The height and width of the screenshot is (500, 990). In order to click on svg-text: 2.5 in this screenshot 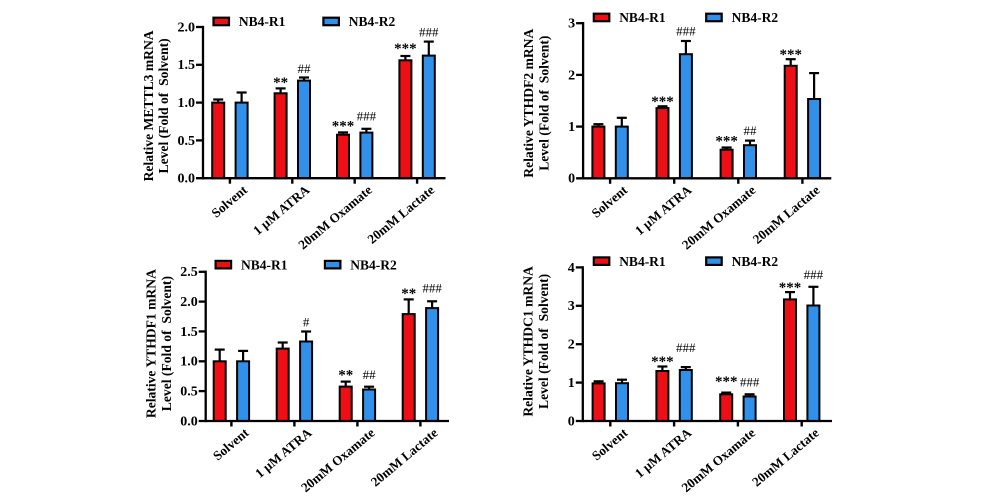, I will do `click(189, 272)`.